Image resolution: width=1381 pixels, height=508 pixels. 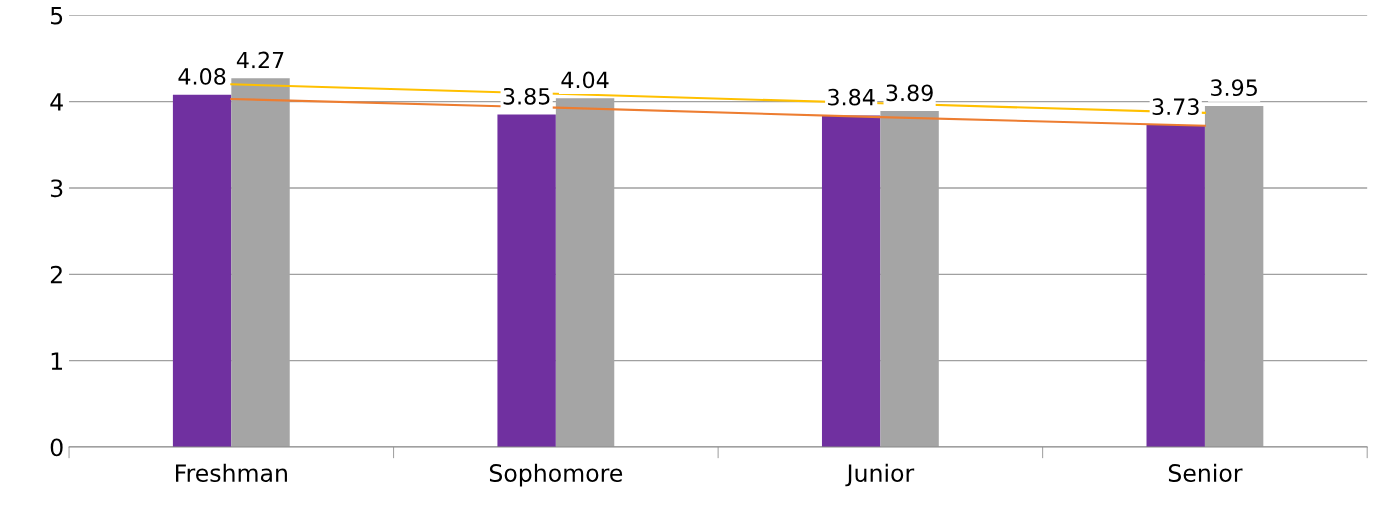 What do you see at coordinates (880, 475) in the screenshot?
I see `x-tick-label: Junior` at bounding box center [880, 475].